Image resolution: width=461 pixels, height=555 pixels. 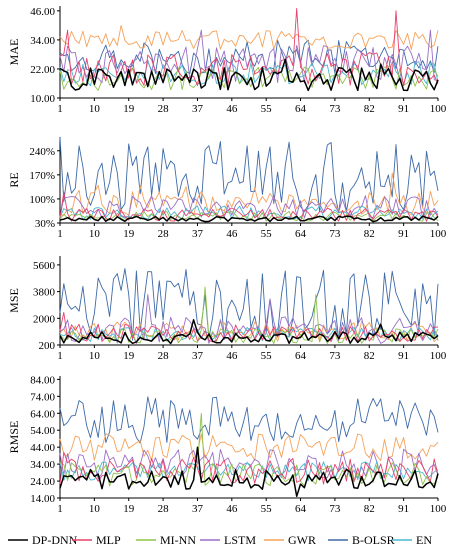 I want to click on y-tick-label: 84.00, so click(x=42, y=380).